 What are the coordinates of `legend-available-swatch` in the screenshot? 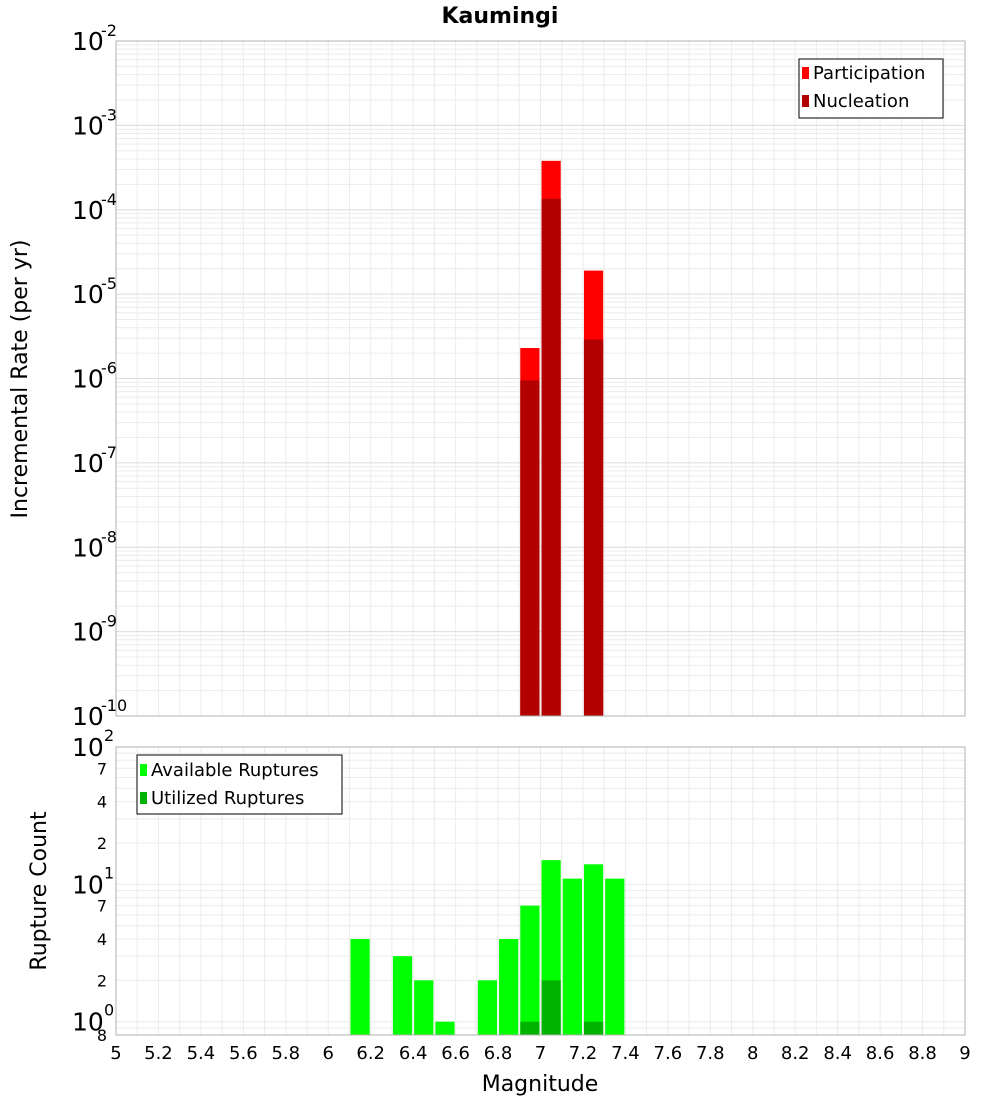 It's located at (143, 770).